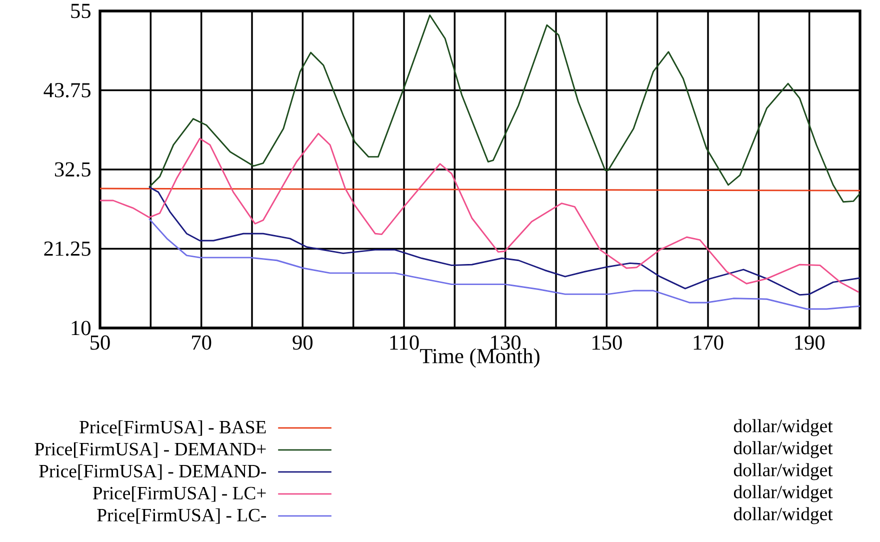 Image resolution: width=880 pixels, height=542 pixels. Describe the element at coordinates (67, 90) in the screenshot. I see `y-tick-label: 43.75` at that location.